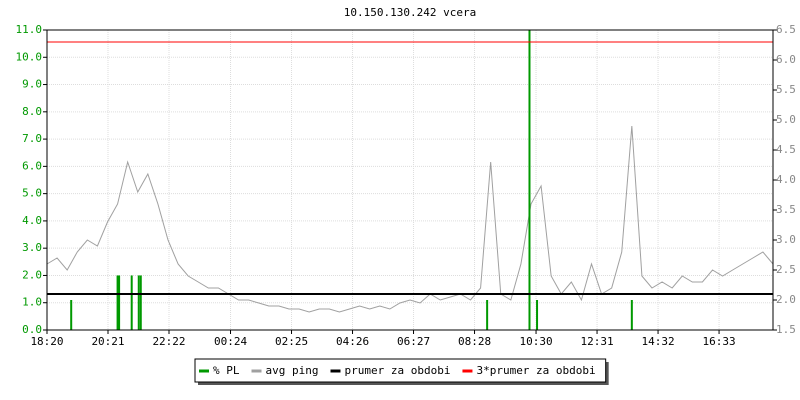 Image resolution: width=800 pixels, height=400 pixels. Describe the element at coordinates (32, 84) in the screenshot. I see `y-tick-label: 9.0` at that location.